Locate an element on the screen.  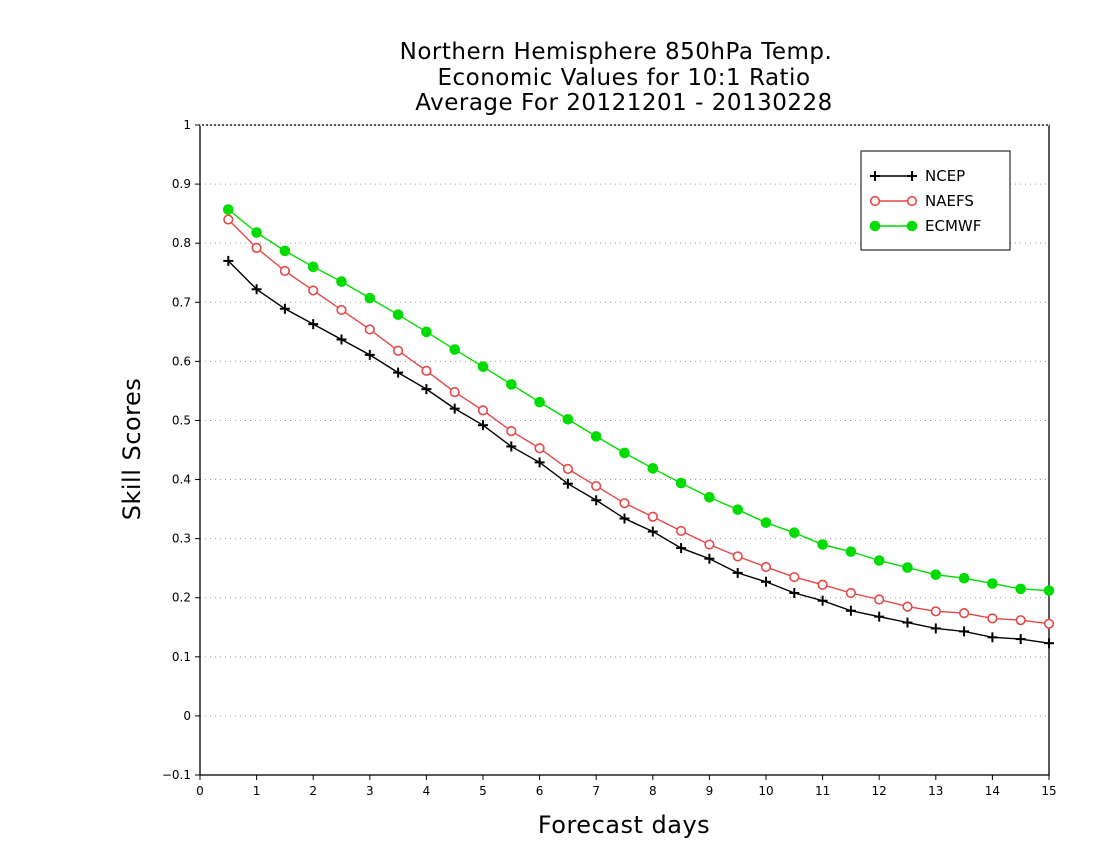
x-tick-label: 12 is located at coordinates (879, 791).